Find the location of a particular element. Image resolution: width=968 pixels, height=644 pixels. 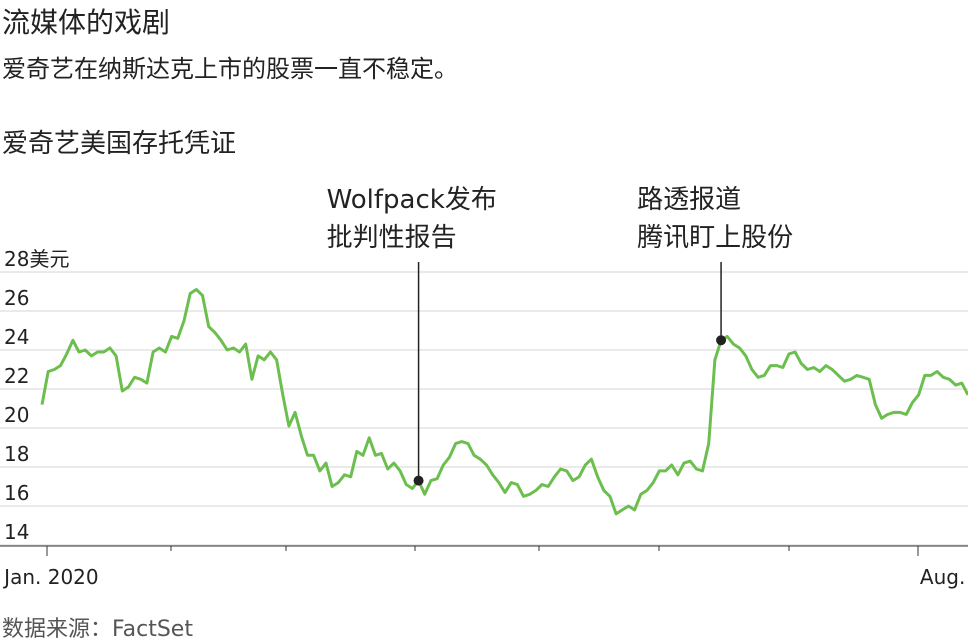

annotation-text: 路透报道 is located at coordinates (689, 200).